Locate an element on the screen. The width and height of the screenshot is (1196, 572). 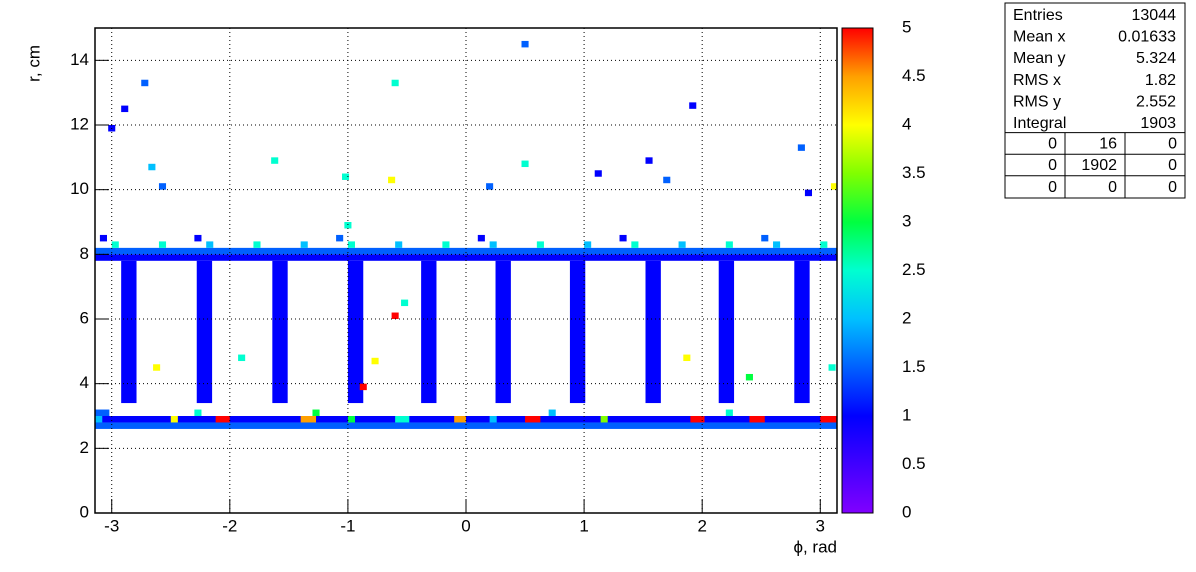
z-tick-label: 3.5 is located at coordinates (914, 172).